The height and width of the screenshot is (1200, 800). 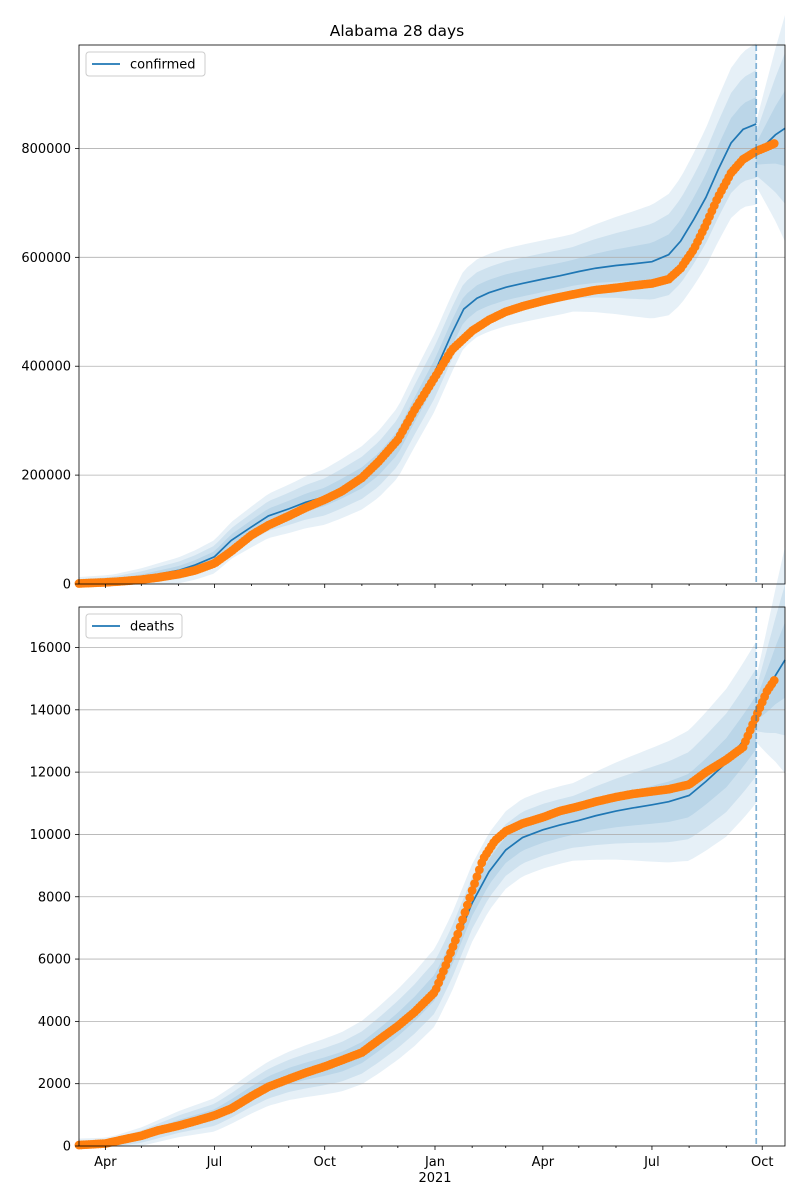 I want to click on legend-label-confirmed: confirmed, so click(x=163, y=65).